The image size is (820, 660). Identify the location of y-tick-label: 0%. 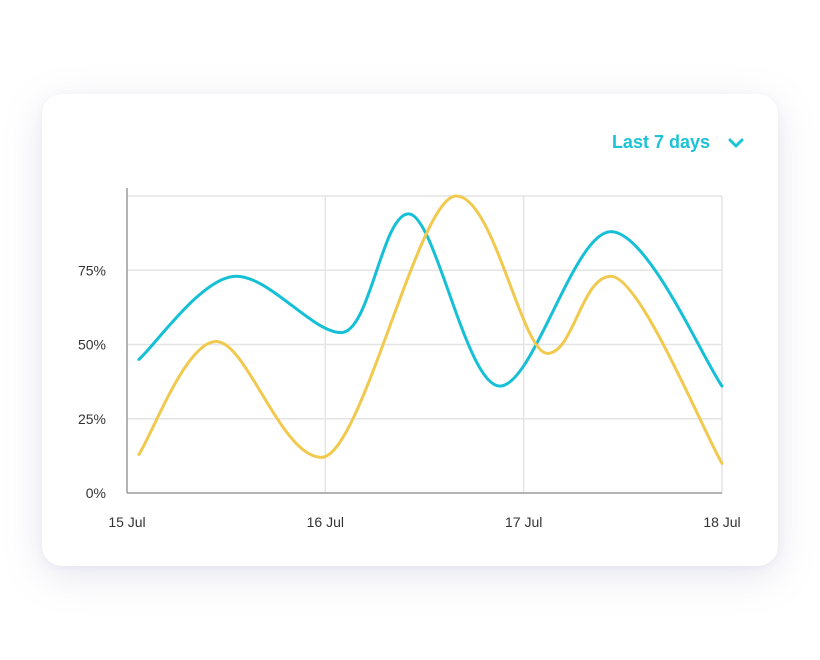
(96, 493).